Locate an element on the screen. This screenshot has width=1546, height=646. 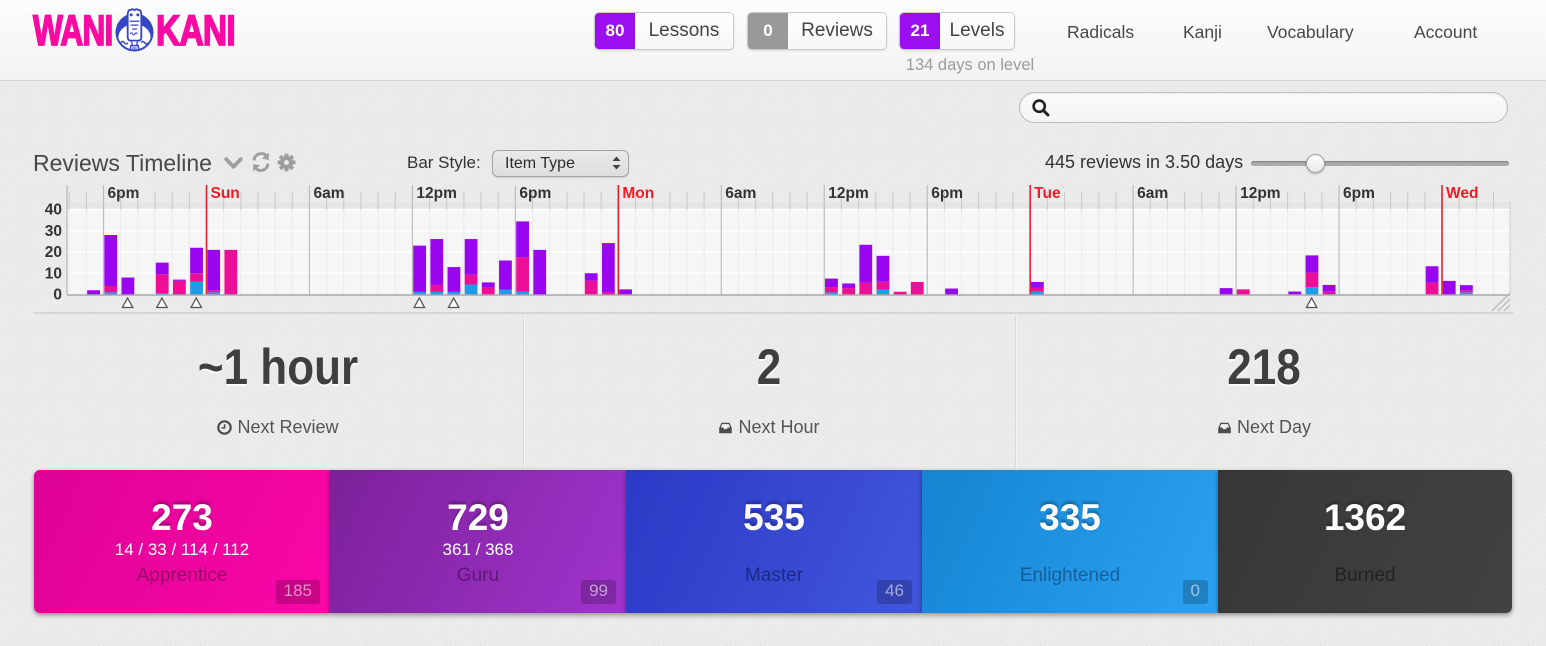
svg-text: Sun is located at coordinates (225, 193).